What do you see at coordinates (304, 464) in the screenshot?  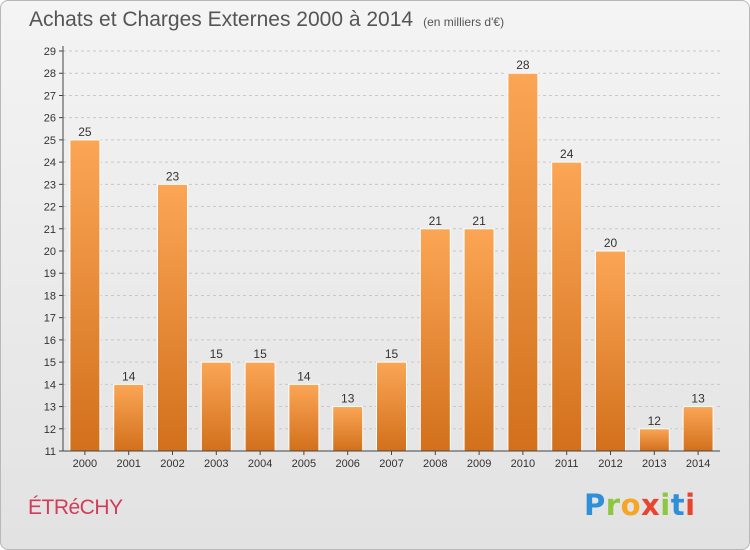 I see `x-tick-label-2005: 2005` at bounding box center [304, 464].